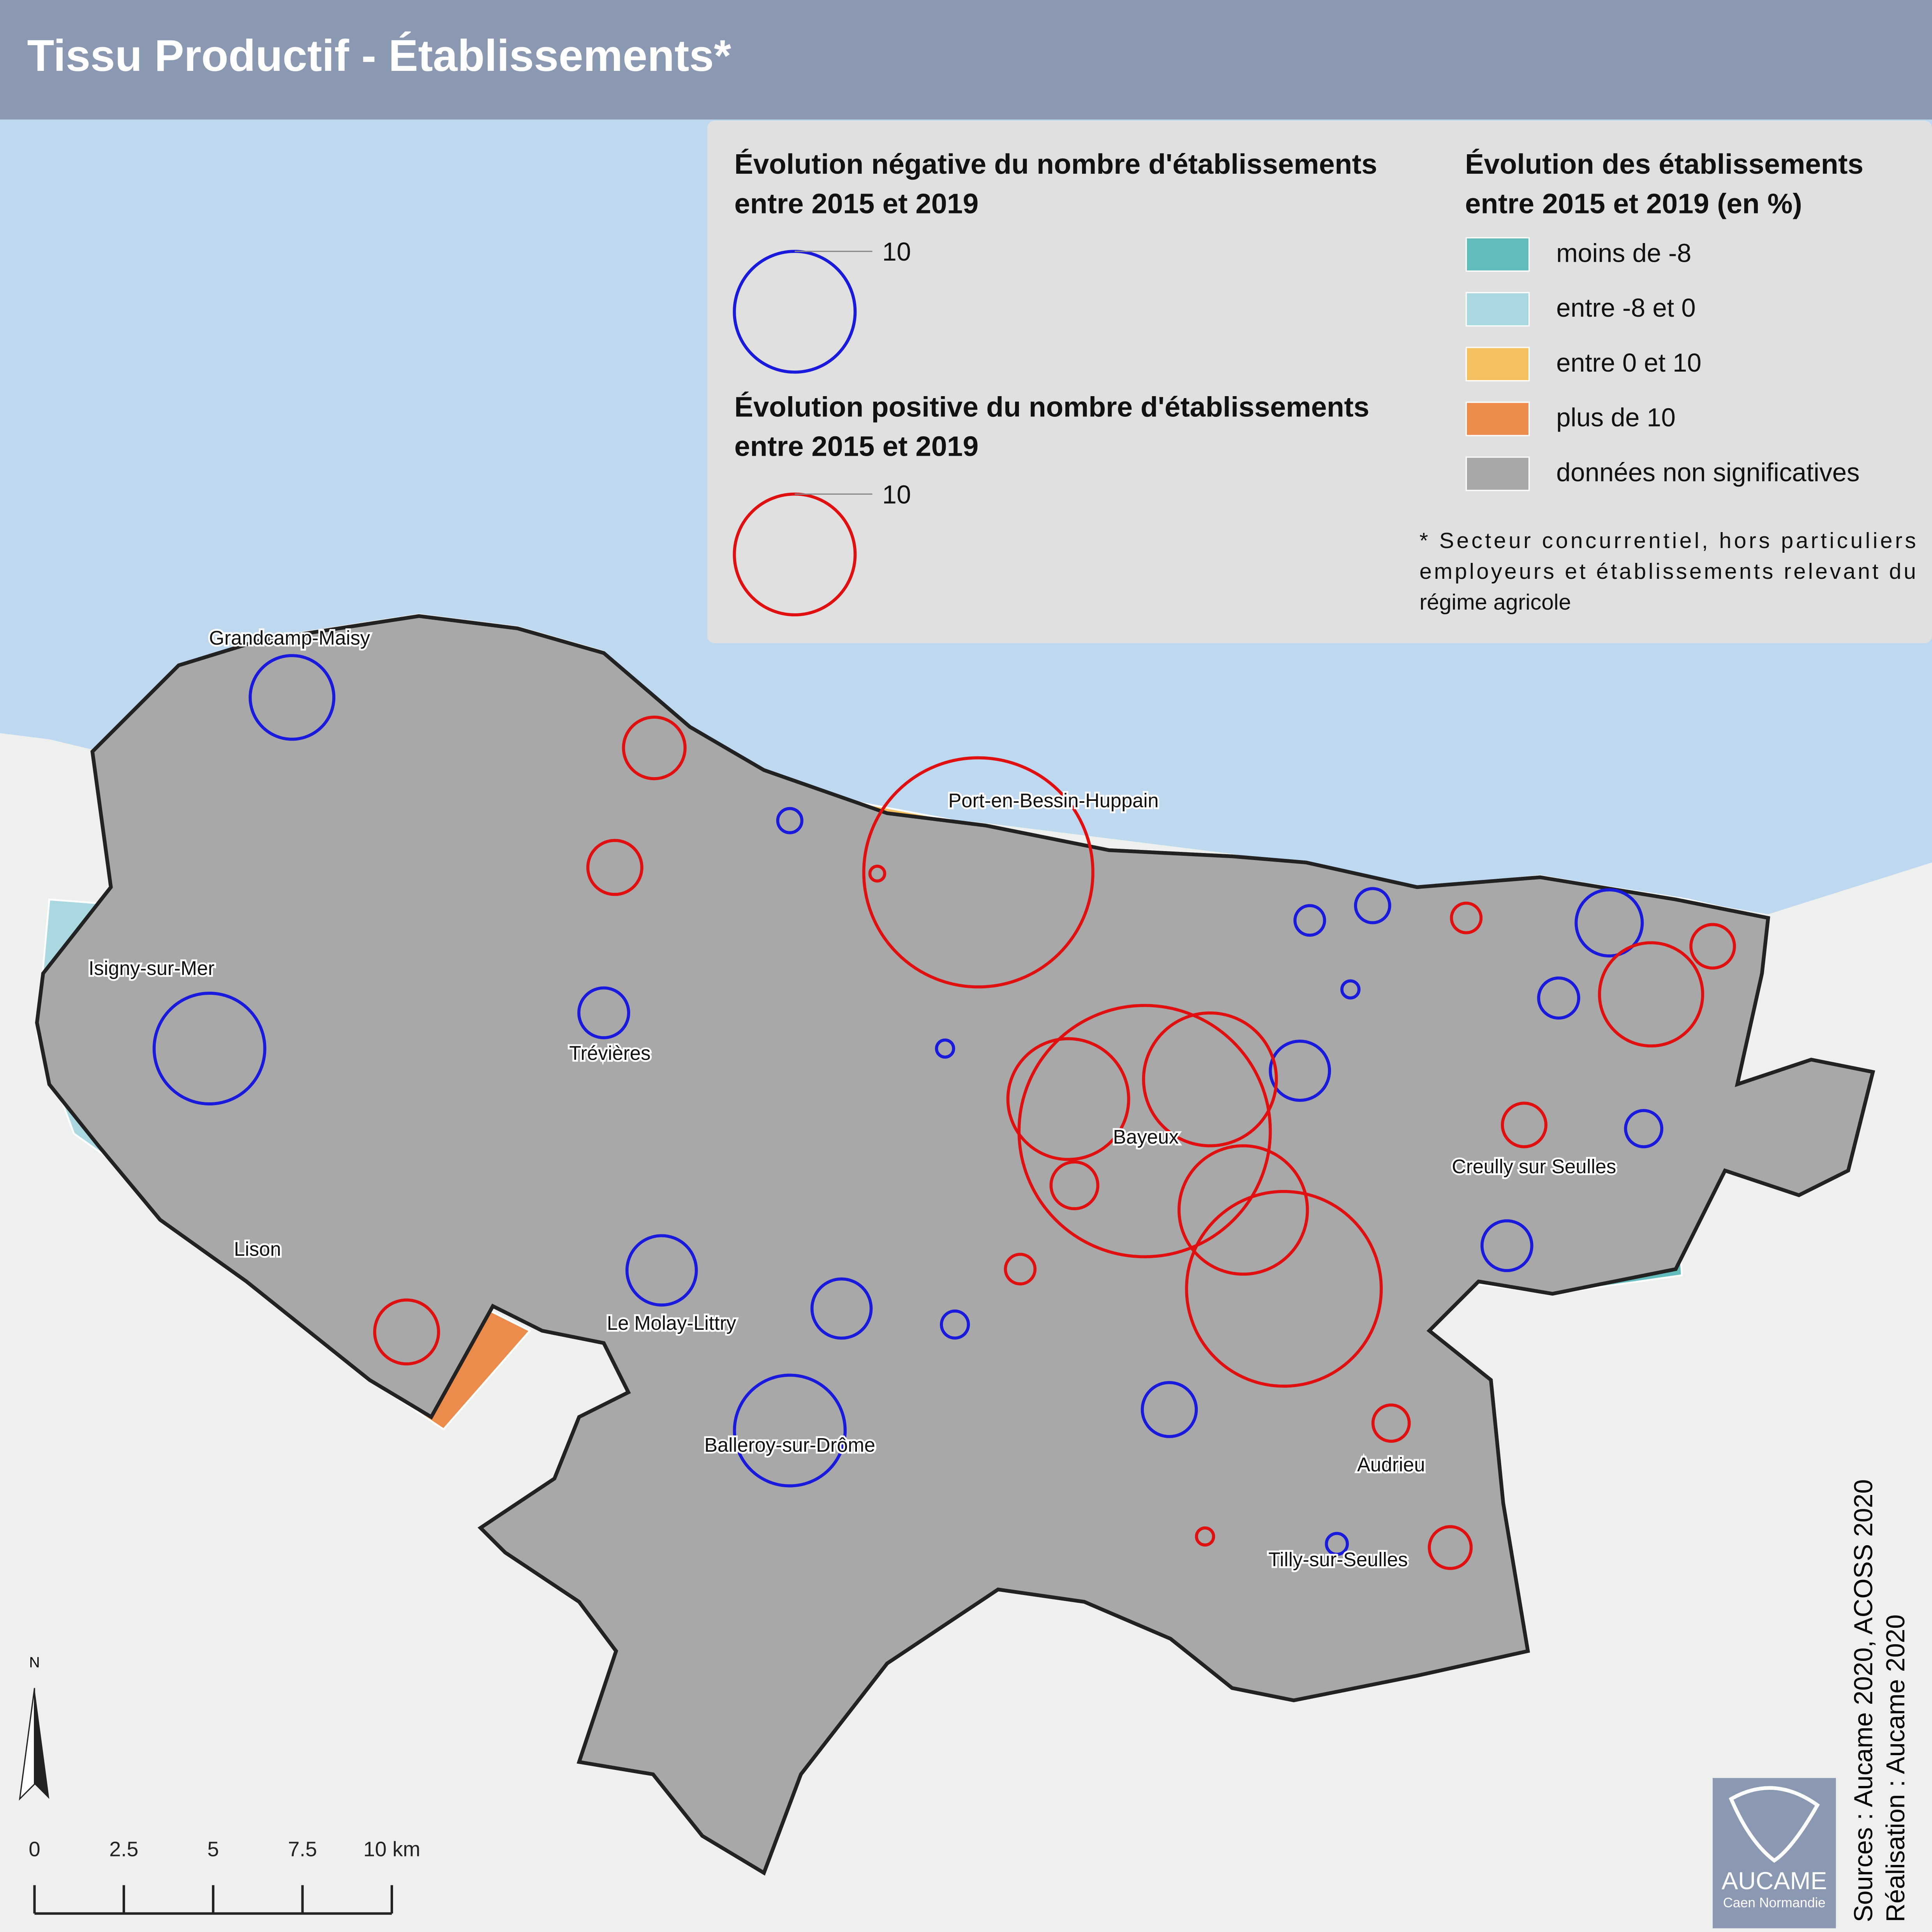 The height and width of the screenshot is (1932, 1932). What do you see at coordinates (392, 1849) in the screenshot?
I see `scale-label: 10 km` at bounding box center [392, 1849].